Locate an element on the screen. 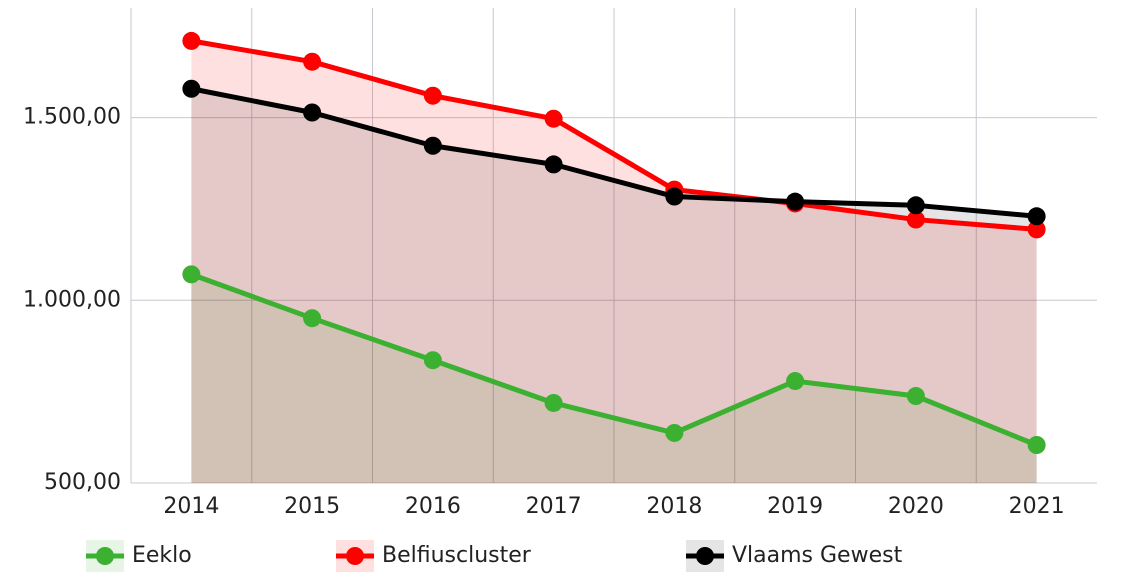 The image size is (1123, 578). x-tick-label: 2021 is located at coordinates (1037, 506).